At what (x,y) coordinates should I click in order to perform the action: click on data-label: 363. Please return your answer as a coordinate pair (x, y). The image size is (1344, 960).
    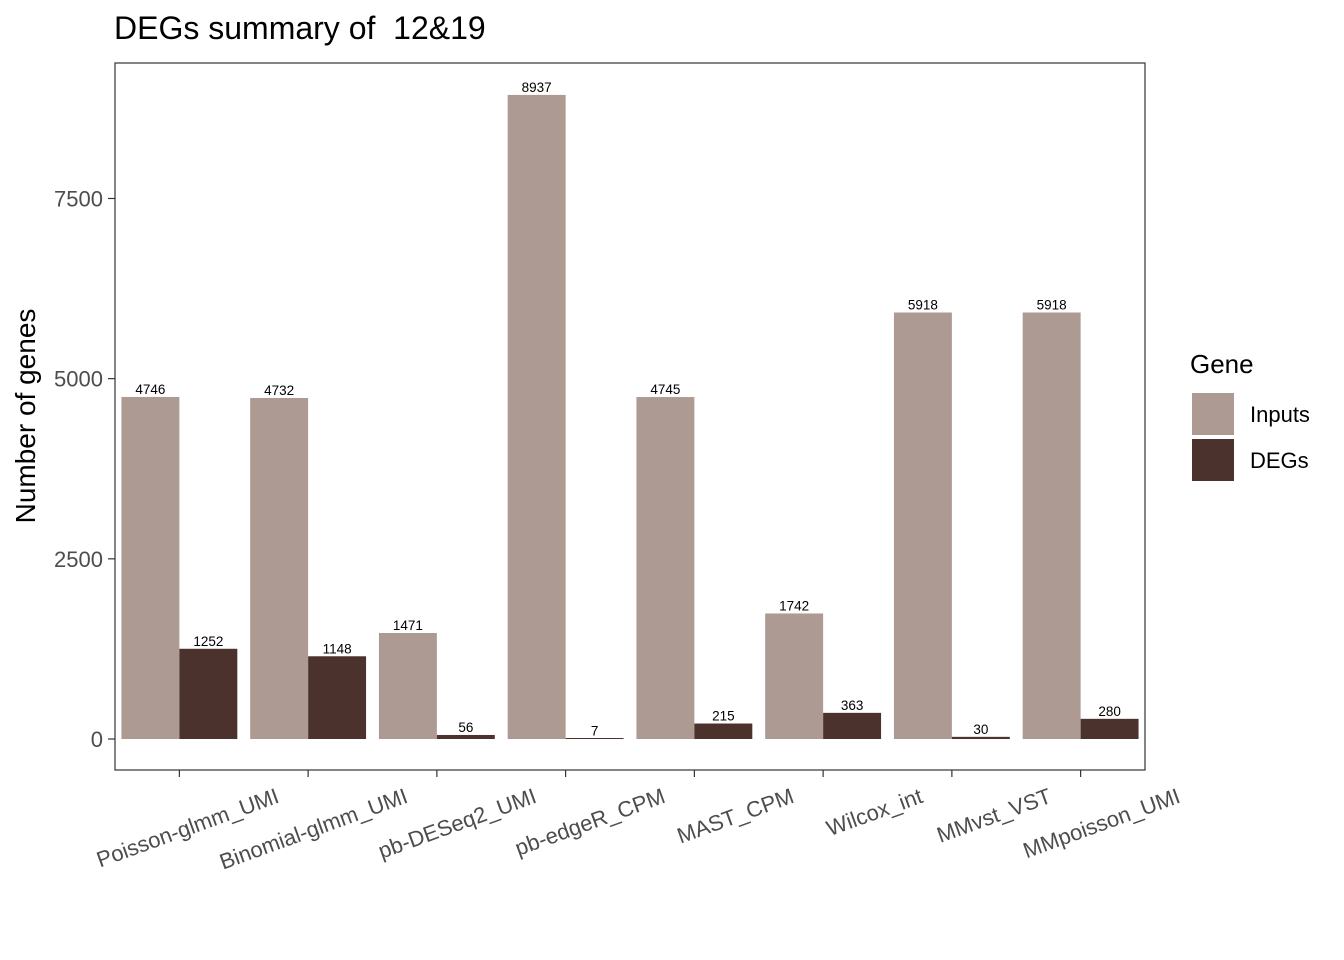
    Looking at the image, I should click on (852, 705).